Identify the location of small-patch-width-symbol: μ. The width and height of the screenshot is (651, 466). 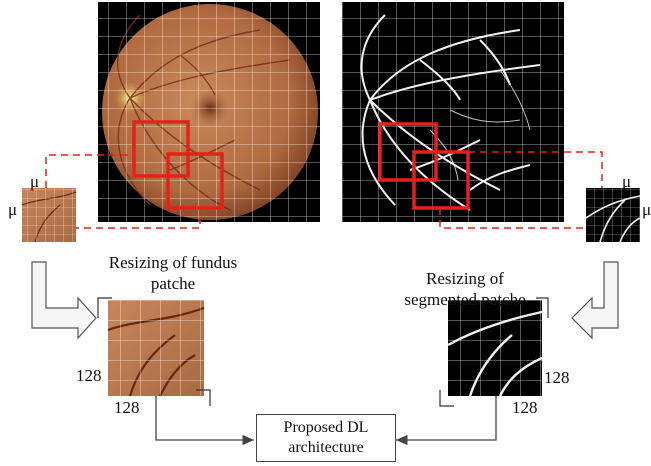
(35, 181).